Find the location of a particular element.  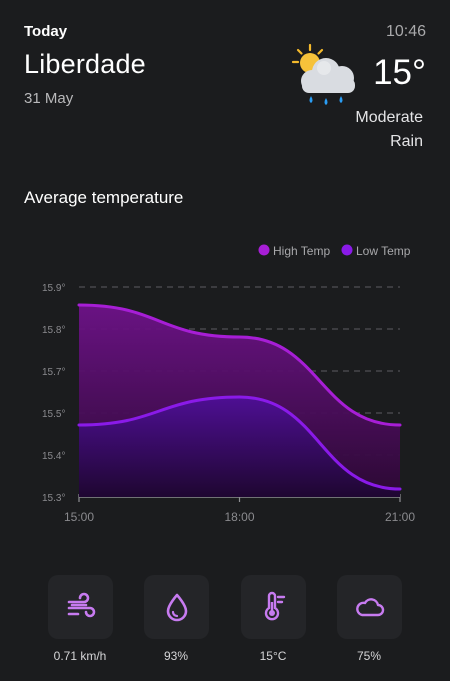

city-name: Liberdade is located at coordinates (85, 64).